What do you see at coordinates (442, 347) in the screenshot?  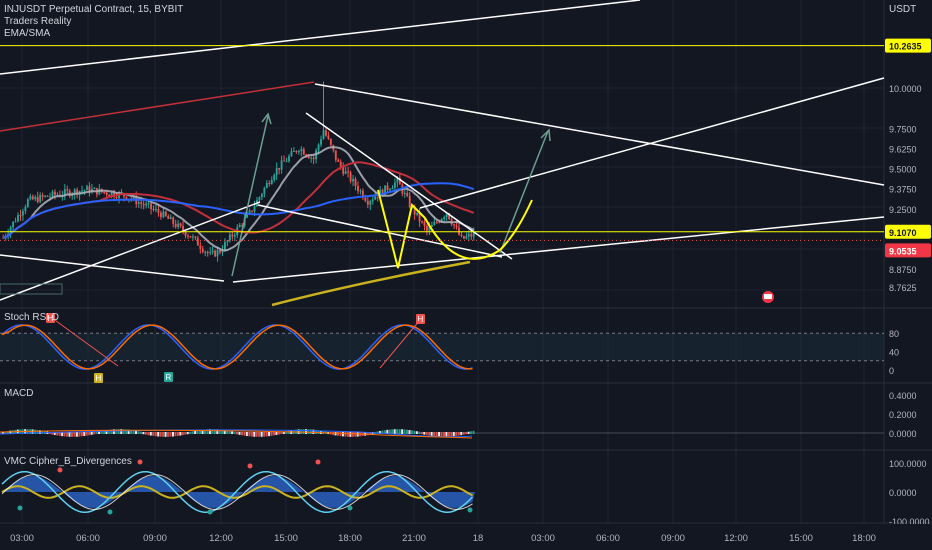 I see `stoch-band` at bounding box center [442, 347].